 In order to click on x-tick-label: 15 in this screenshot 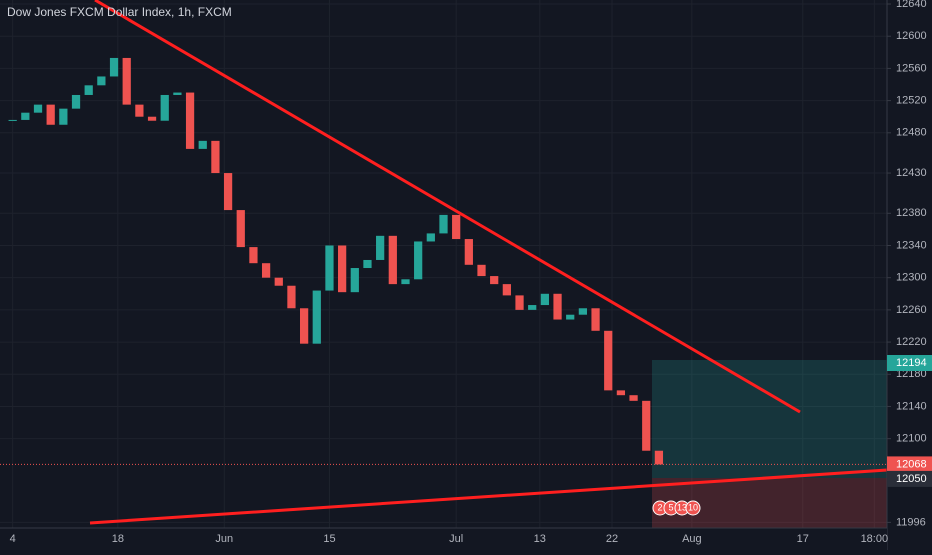, I will do `click(329, 539)`.